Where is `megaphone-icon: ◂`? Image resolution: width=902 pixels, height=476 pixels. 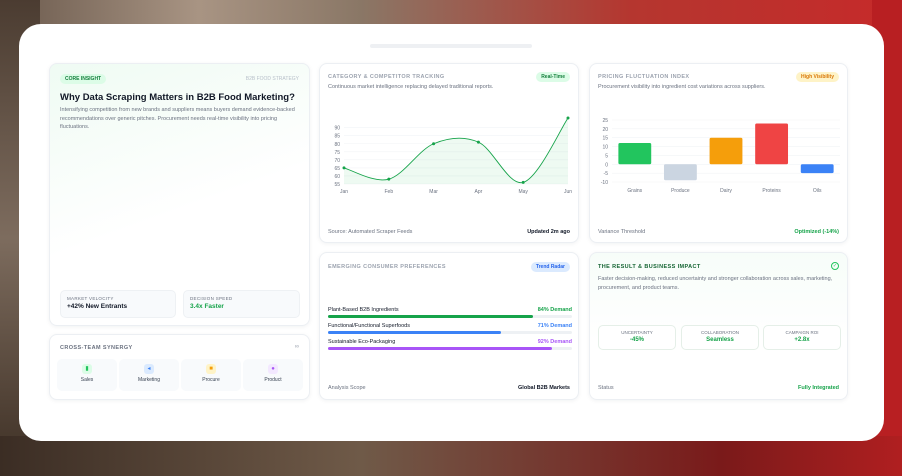 megaphone-icon: ◂ is located at coordinates (149, 369).